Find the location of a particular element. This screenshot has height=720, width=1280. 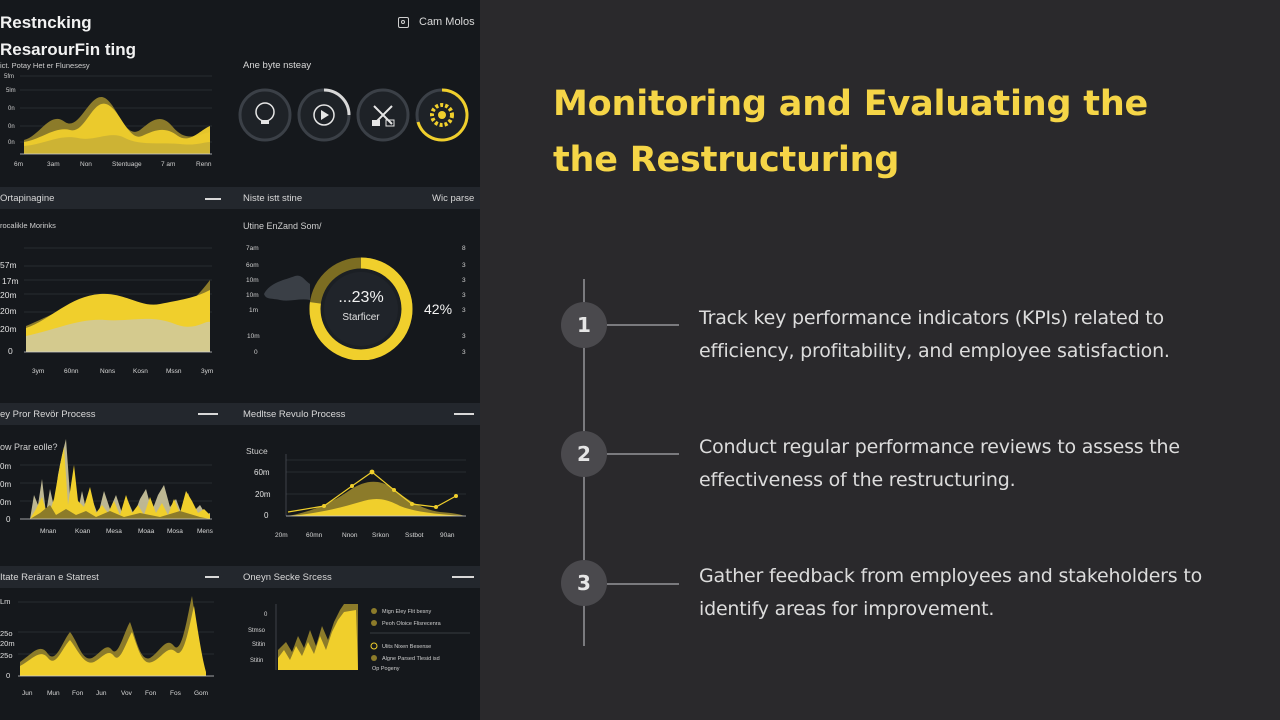

panel6-title: Medltse Revulo Process is located at coordinates (294, 414).